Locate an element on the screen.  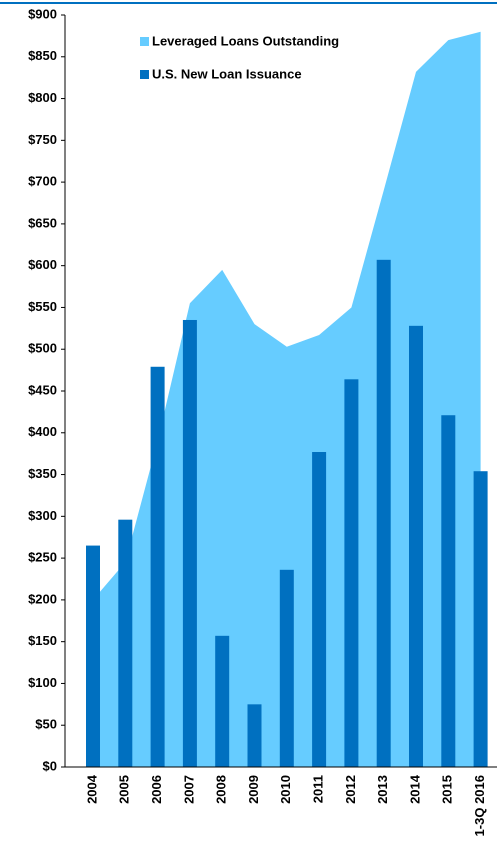
x-tick-label: 2015 is located at coordinates (447, 789).